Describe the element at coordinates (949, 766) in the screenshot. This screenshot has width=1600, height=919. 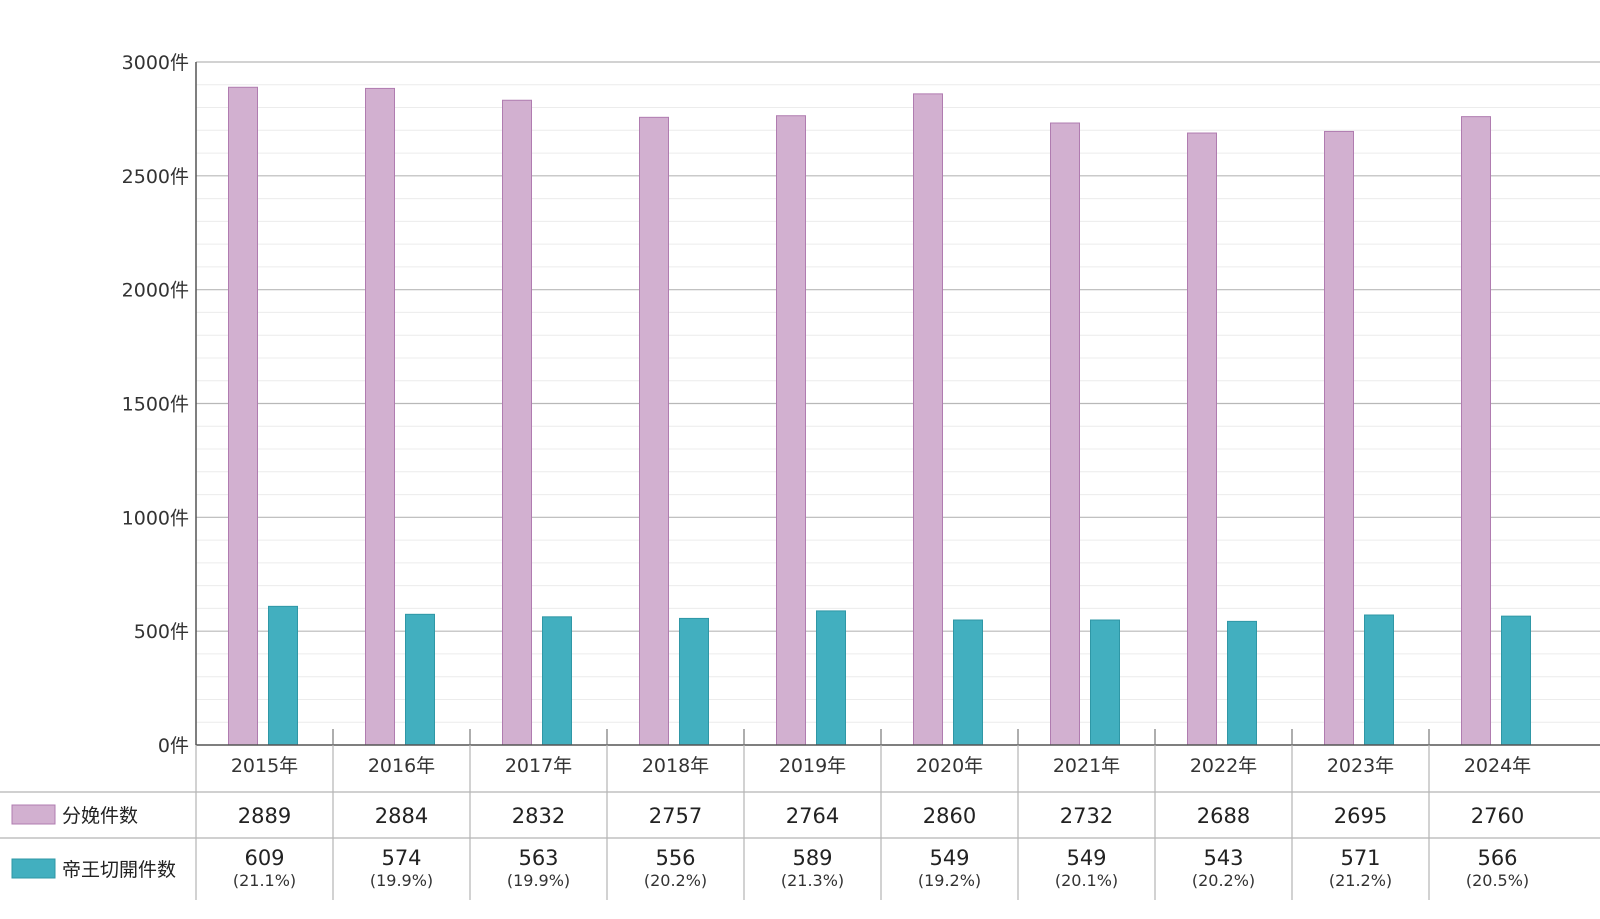
I see `x-tick-label: 2020年` at that location.